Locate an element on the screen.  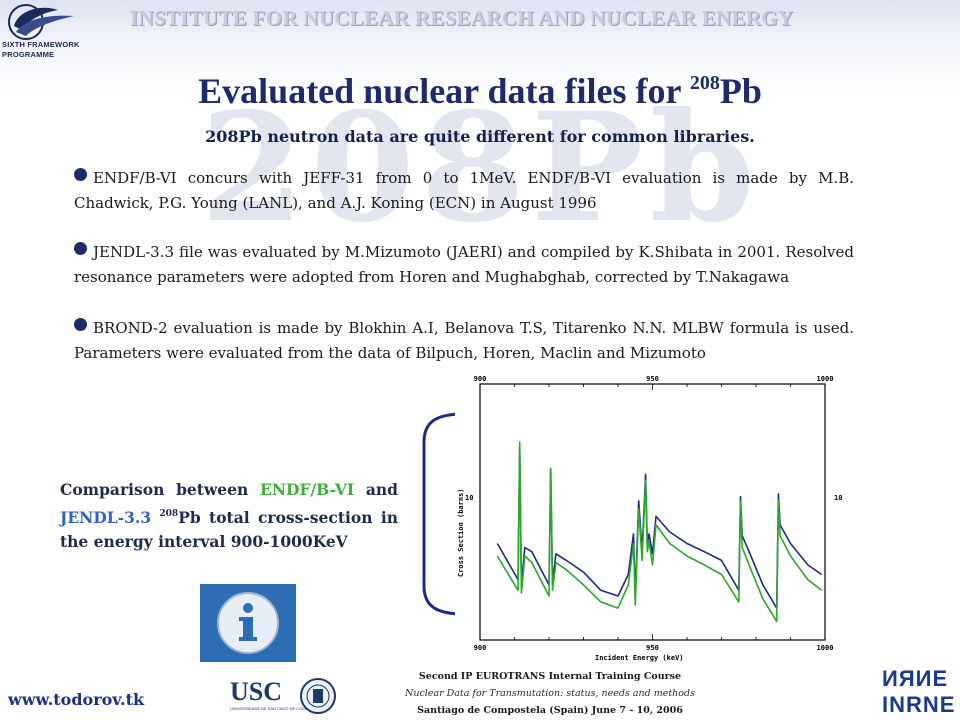
x-tick-label-bottom: 950 is located at coordinates (652, 648).